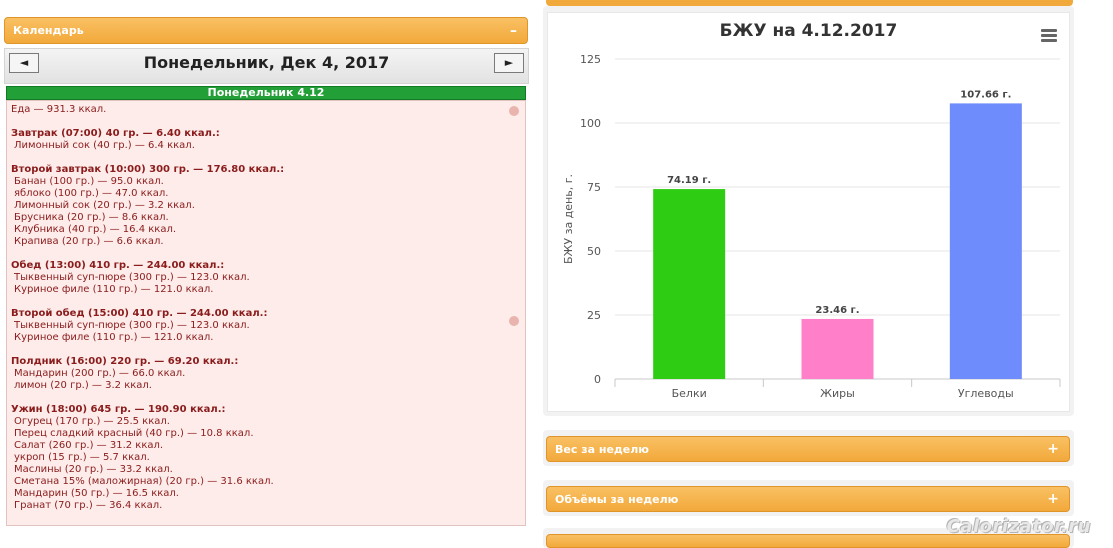 The height and width of the screenshot is (548, 1113). What do you see at coordinates (118, 409) in the screenshot?
I see `meal-title: Ужин (18:00) 645 гр. — 190.90 ккал.:` at bounding box center [118, 409].